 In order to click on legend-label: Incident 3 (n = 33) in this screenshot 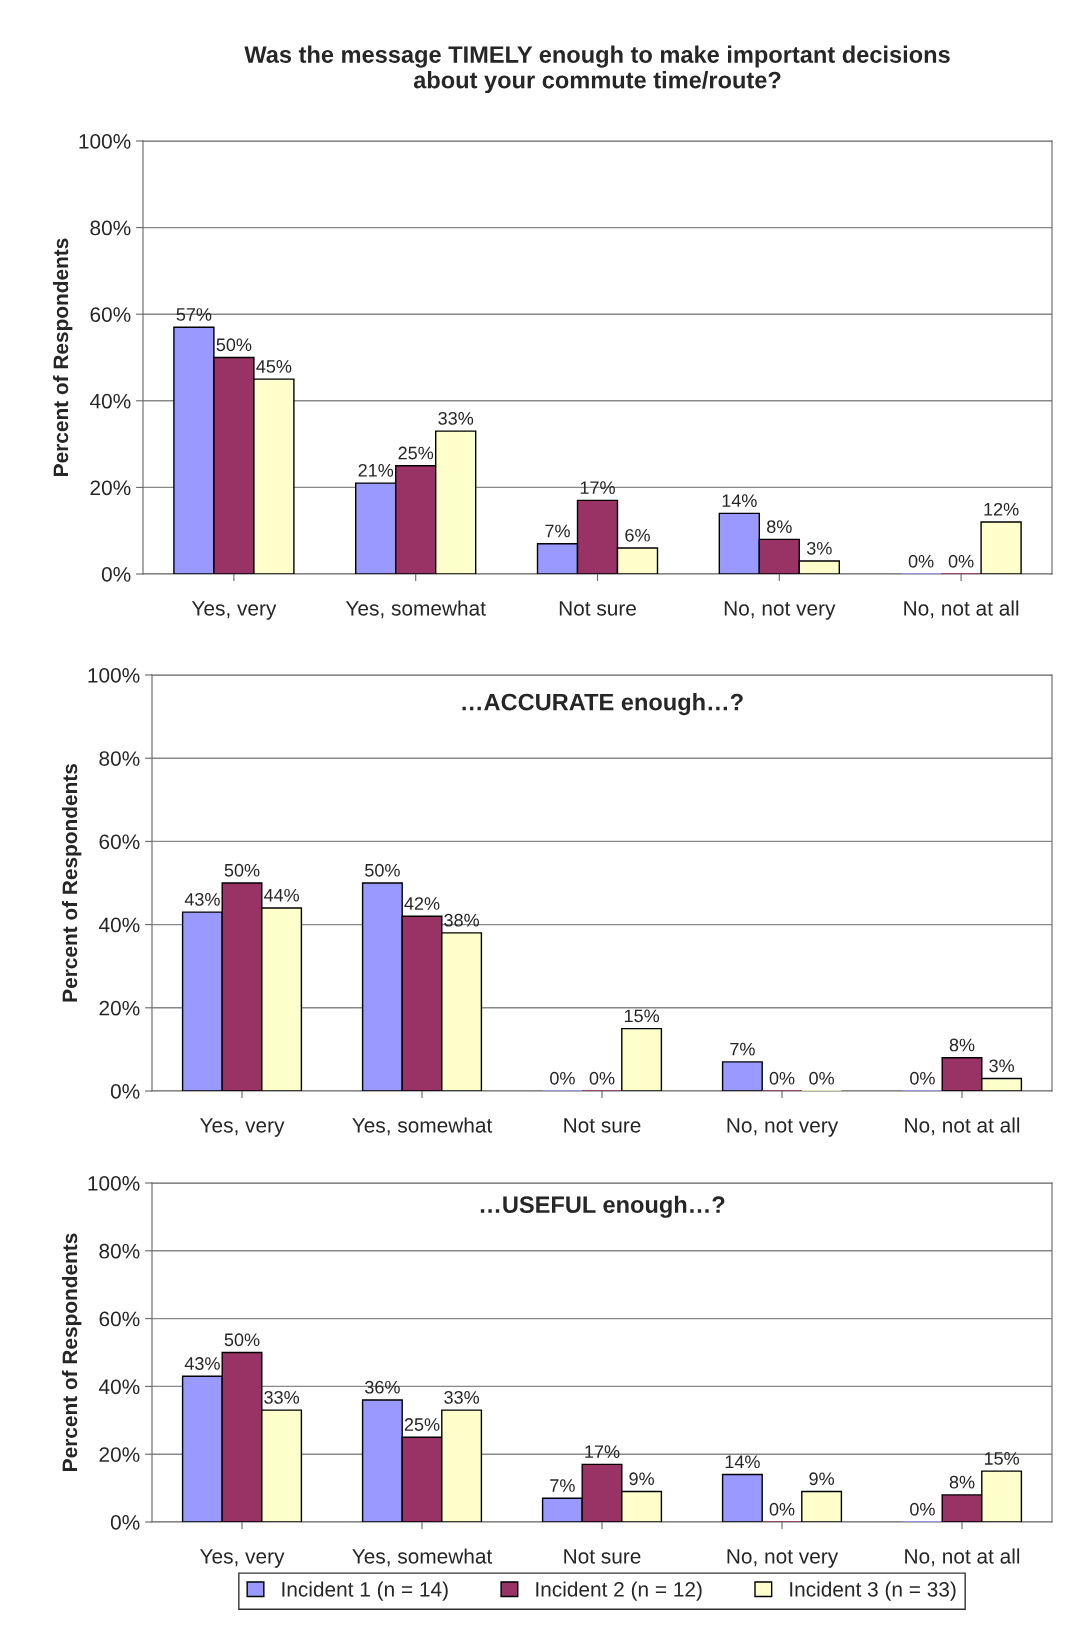, I will do `click(873, 1591)`.